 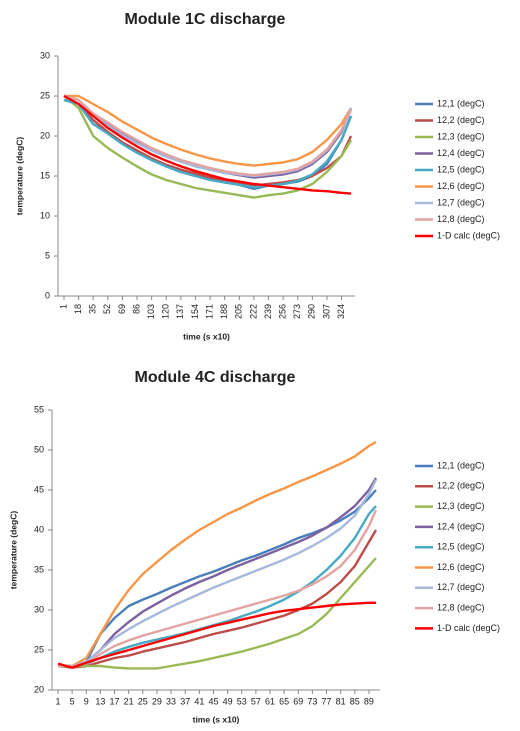 I want to click on y-tick-label: 55, so click(x=39, y=409).